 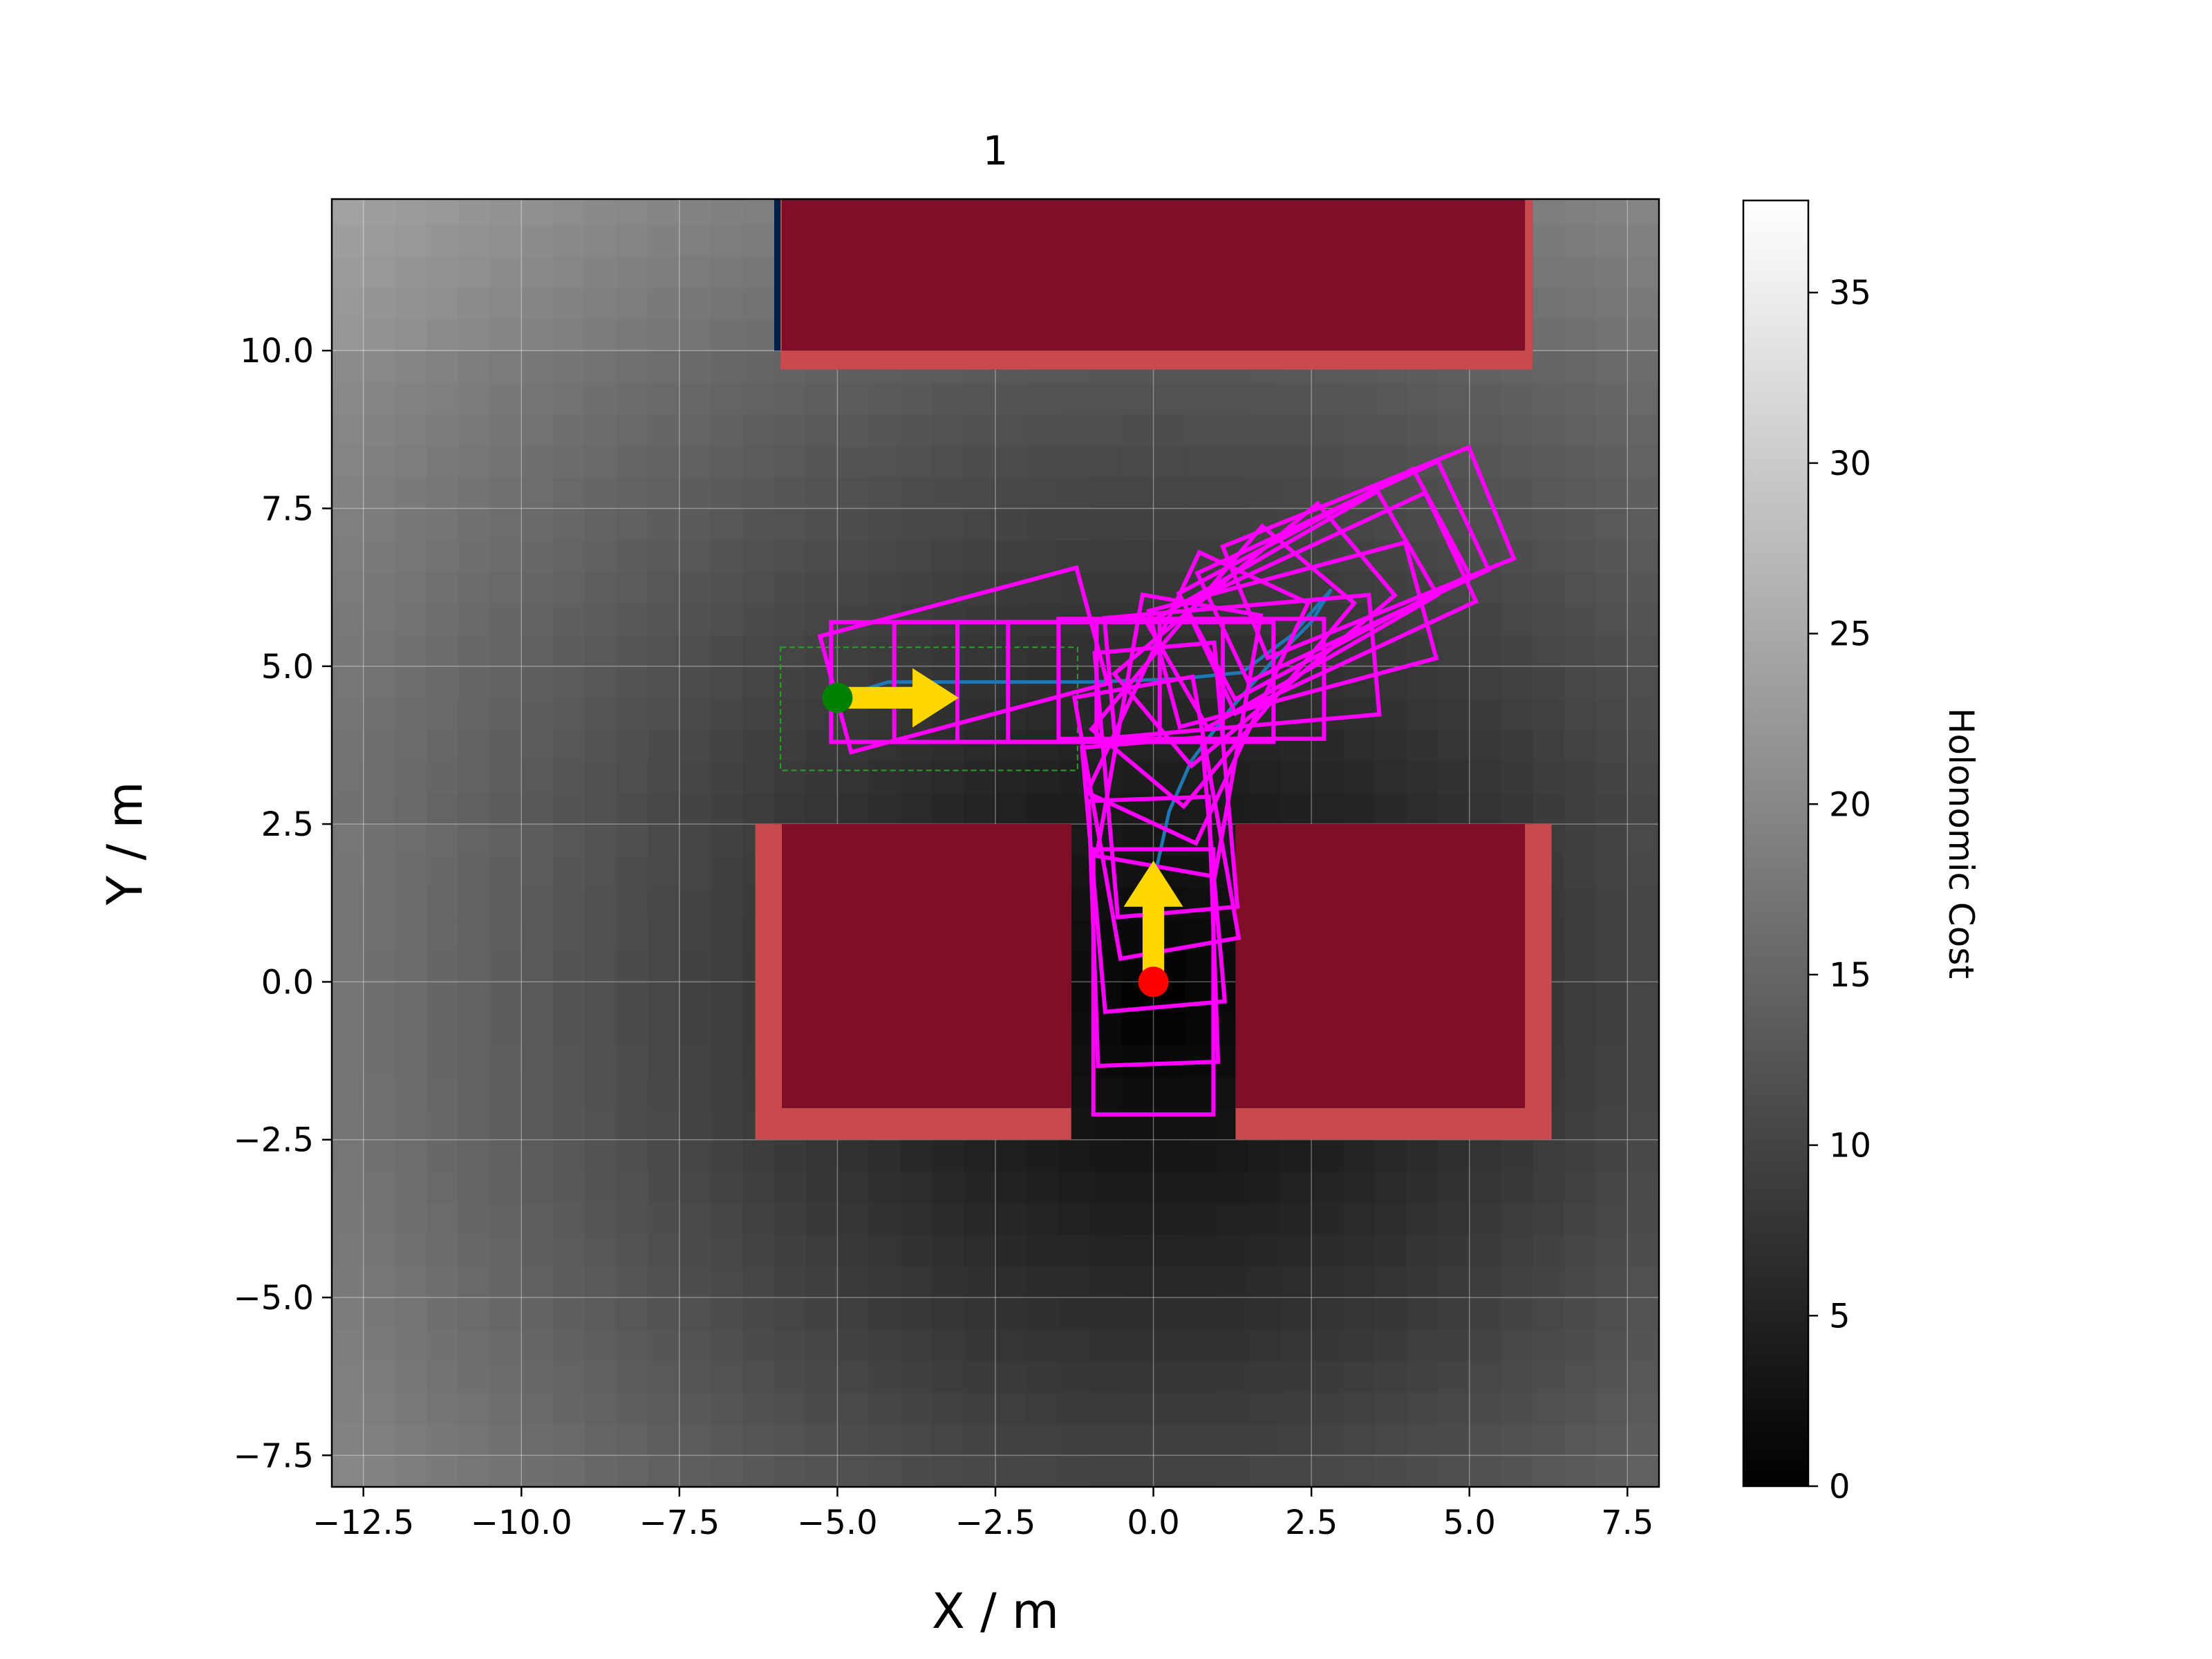 I want to click on colorbar-tick-label: 35, so click(x=1850, y=293).